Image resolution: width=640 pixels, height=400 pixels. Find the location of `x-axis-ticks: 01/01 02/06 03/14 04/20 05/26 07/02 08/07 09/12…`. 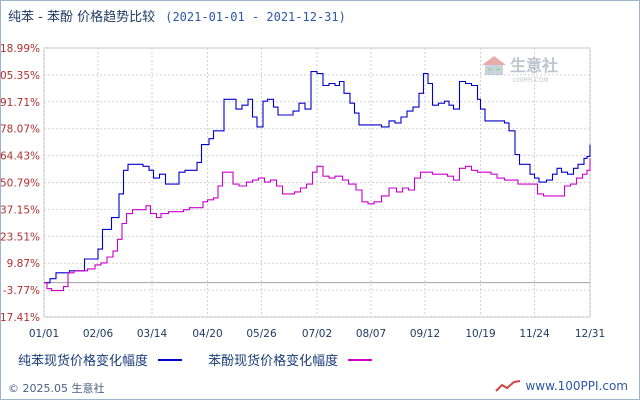

x-axis-ticks: 01/01 02/06 03/14 04/20 05/26 07/02 08/07 09/12… is located at coordinates (317, 334).